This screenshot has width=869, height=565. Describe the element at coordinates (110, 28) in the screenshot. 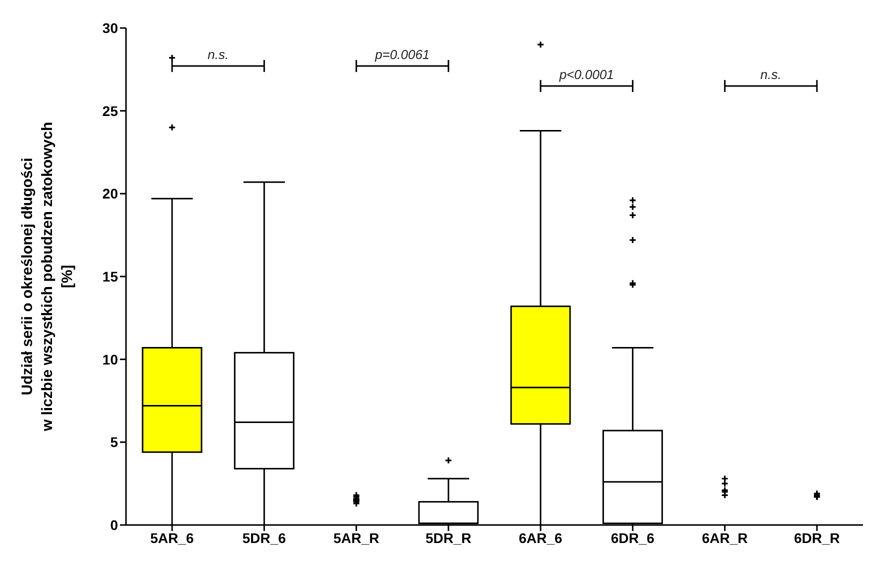

I see `y-tick-label: 30` at that location.